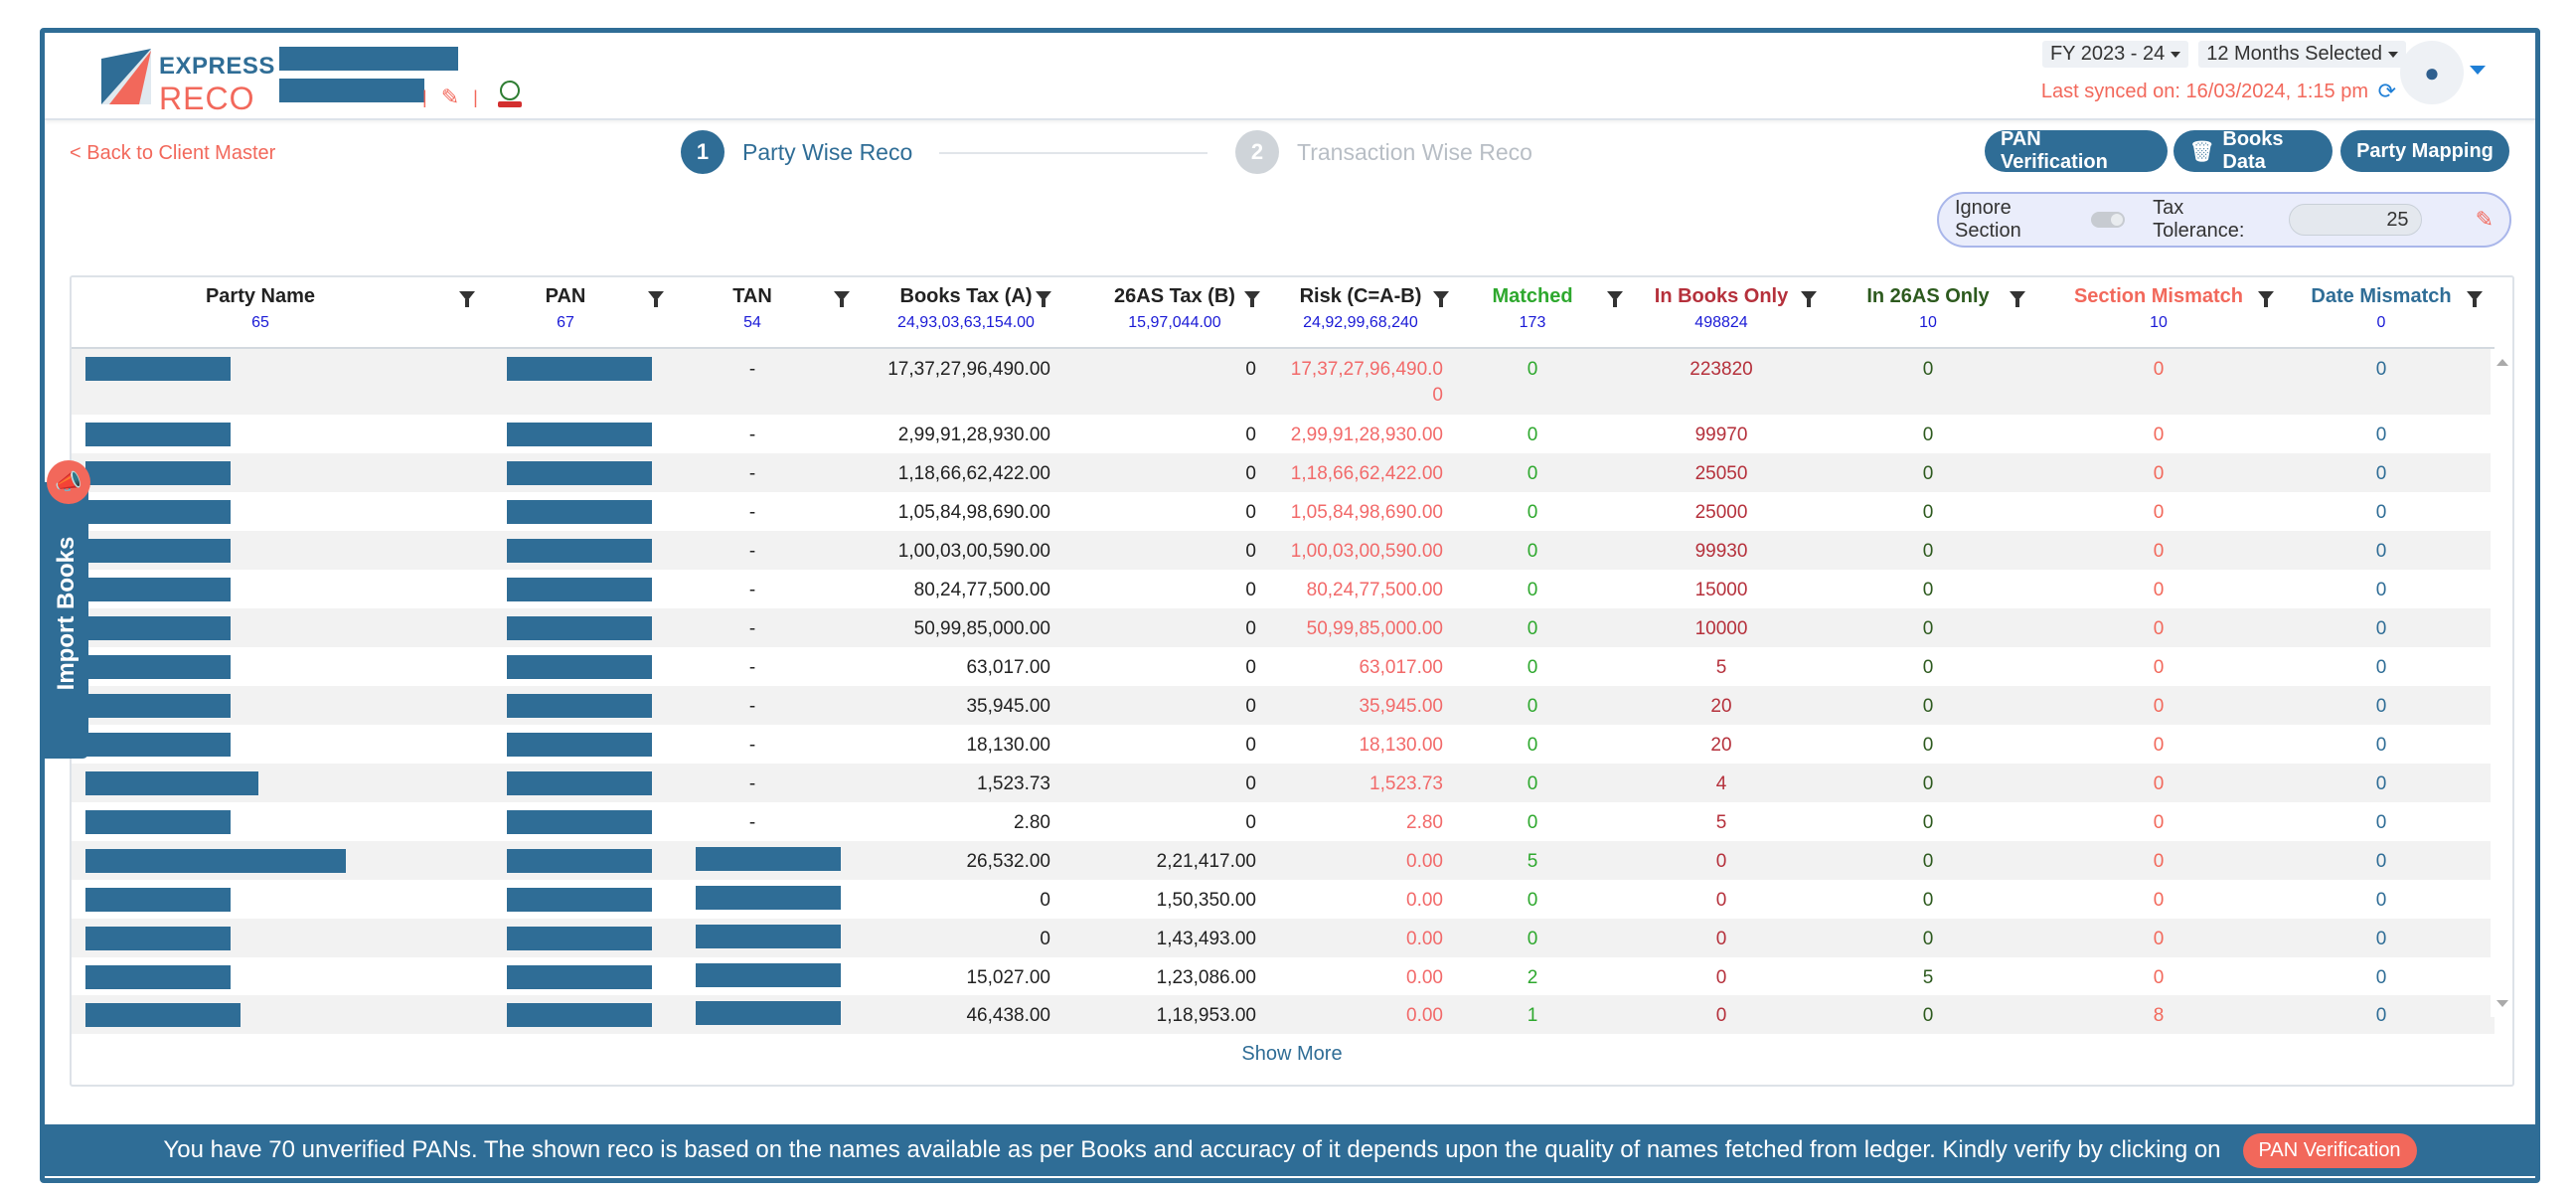  I want to click on table-row: - 18,130.00 0 18,130.00 0 20 0 0 0, so click(1283, 744).